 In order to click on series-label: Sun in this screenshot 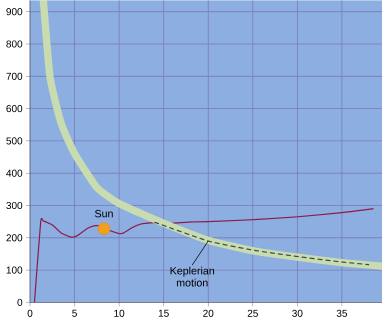, I will do `click(103, 214)`.